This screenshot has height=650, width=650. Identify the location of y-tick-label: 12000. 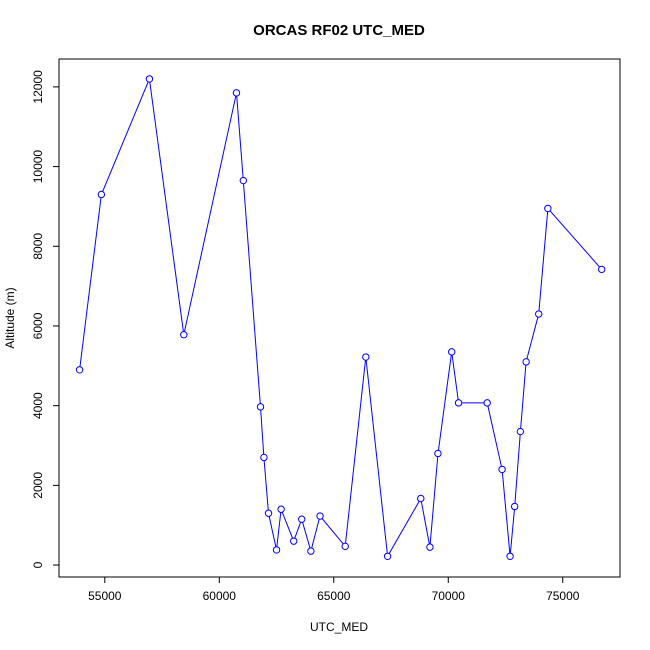
(38, 87).